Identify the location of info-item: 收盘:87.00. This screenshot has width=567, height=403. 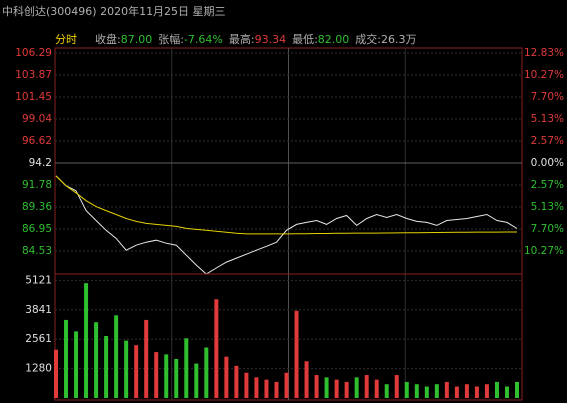
(123, 39).